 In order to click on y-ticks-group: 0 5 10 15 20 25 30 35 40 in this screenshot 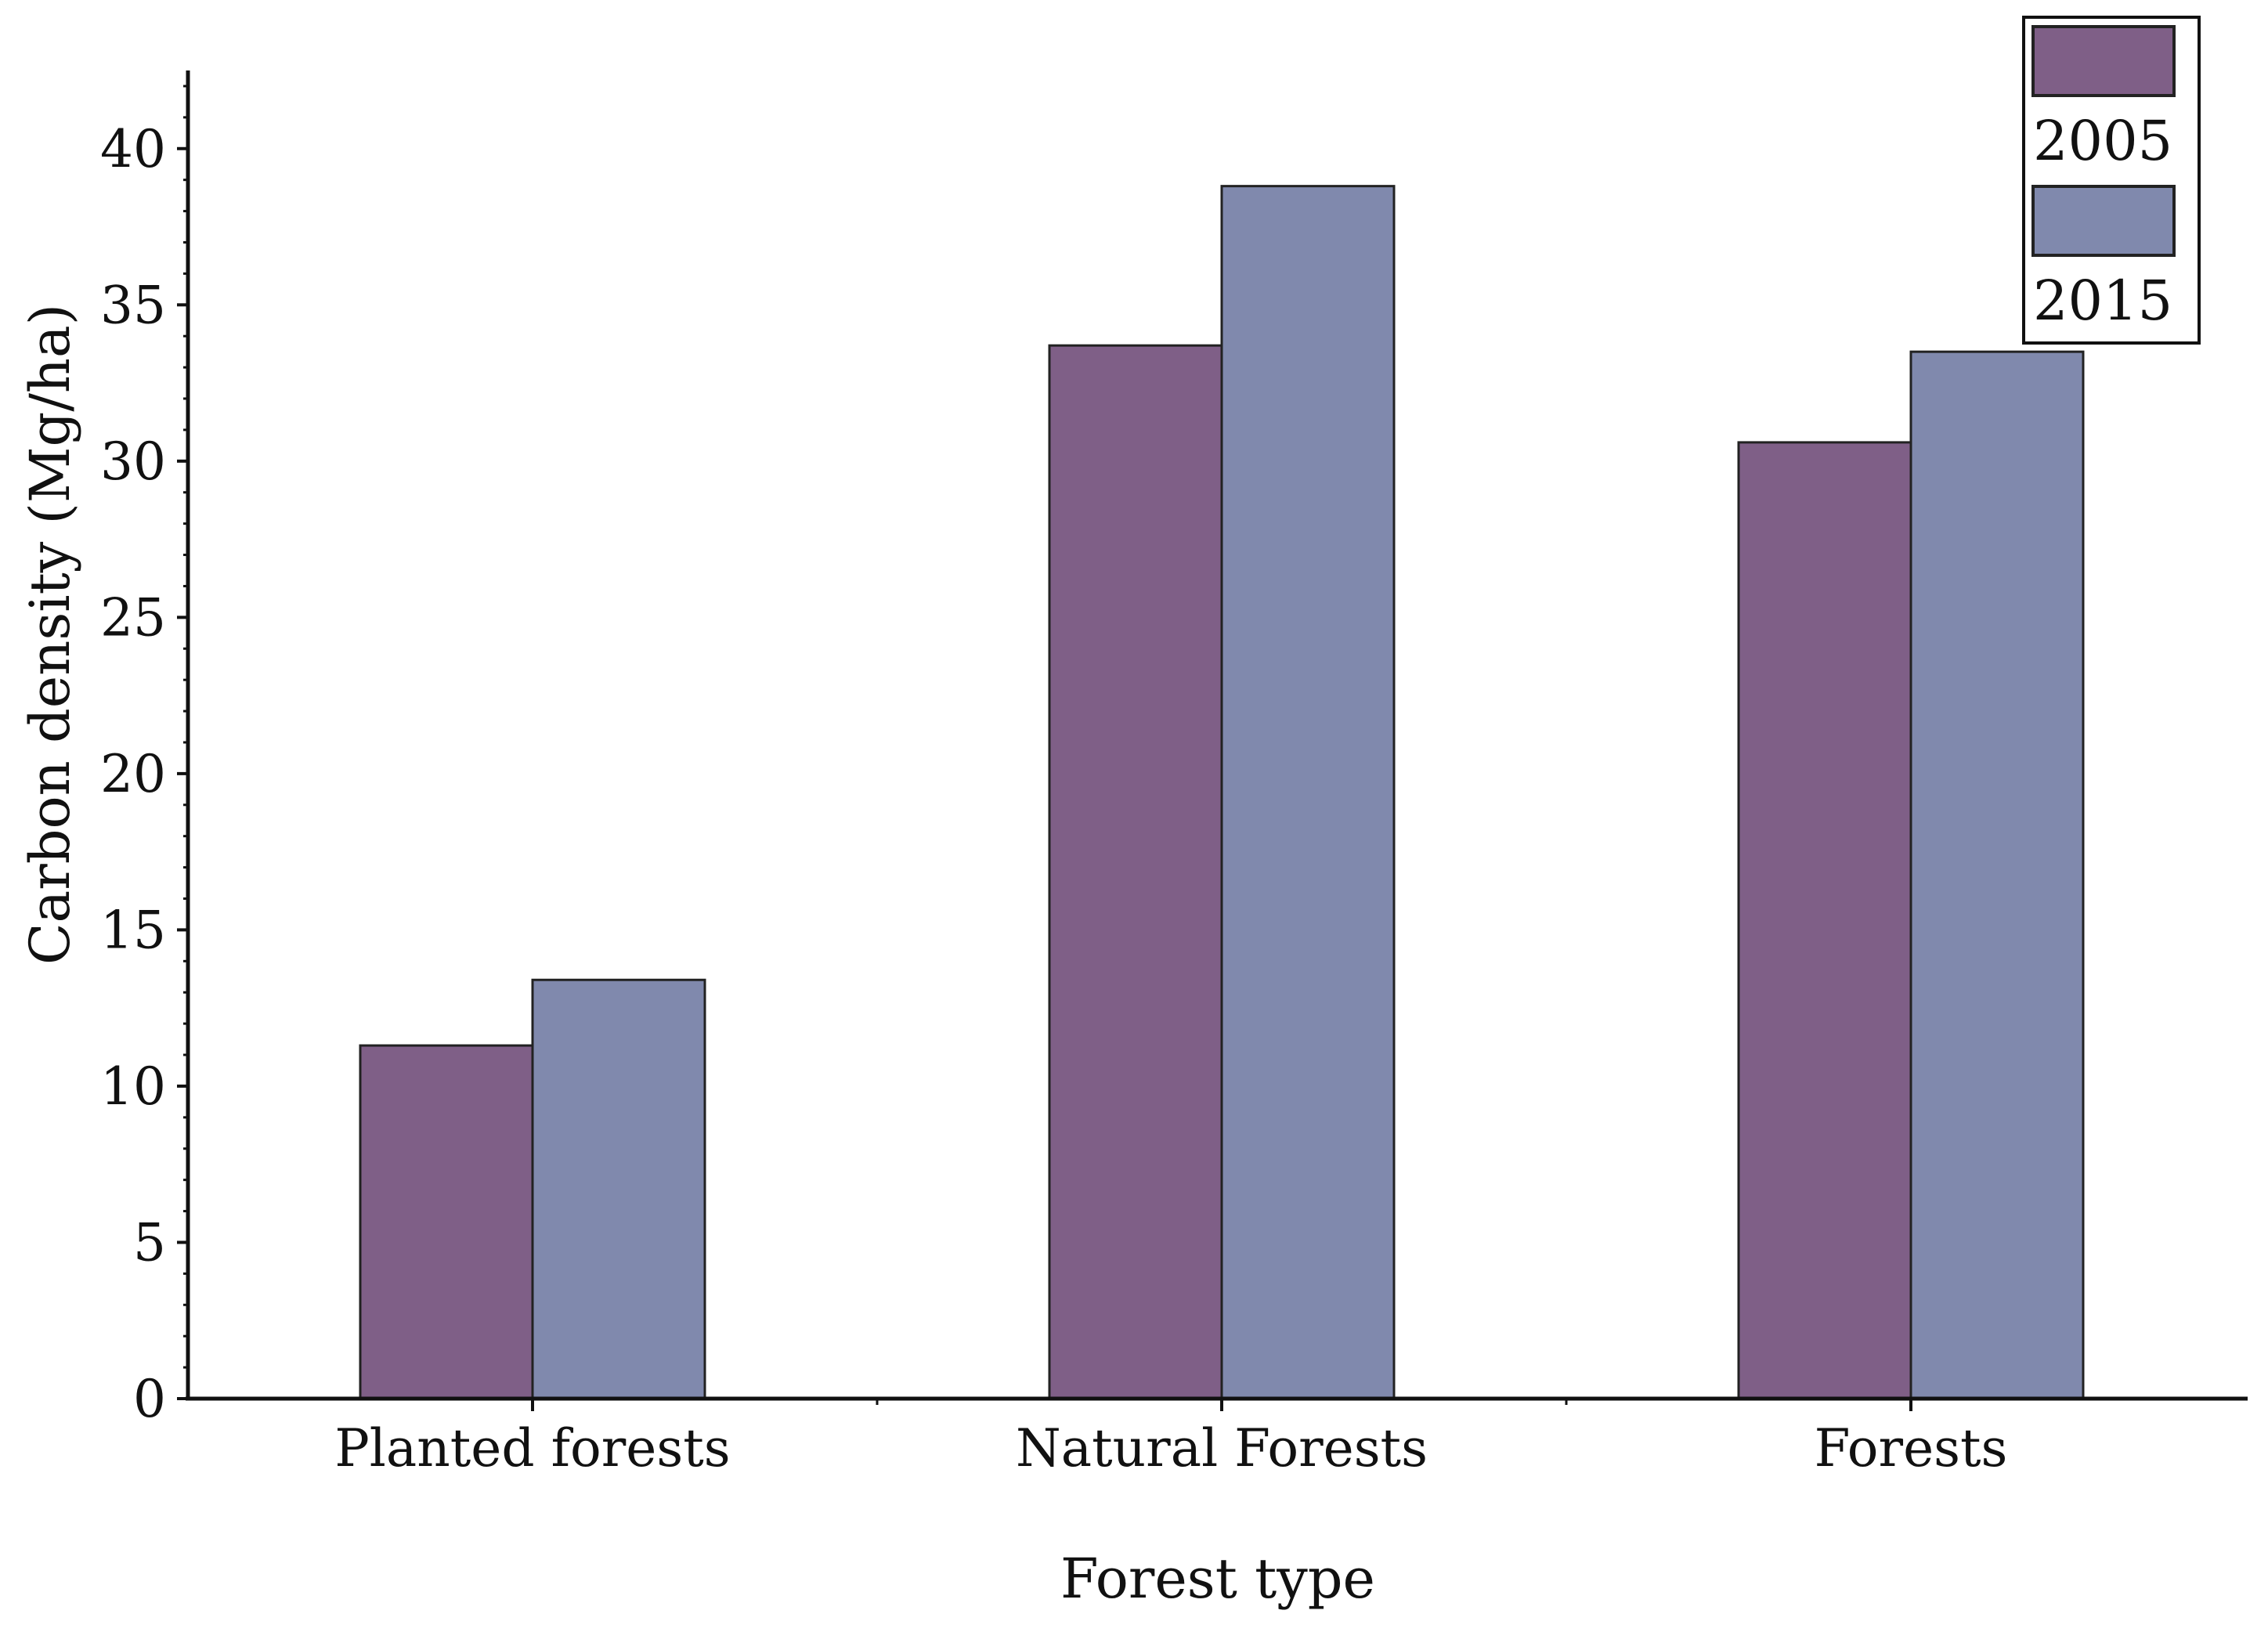, I will do `click(144, 757)`.